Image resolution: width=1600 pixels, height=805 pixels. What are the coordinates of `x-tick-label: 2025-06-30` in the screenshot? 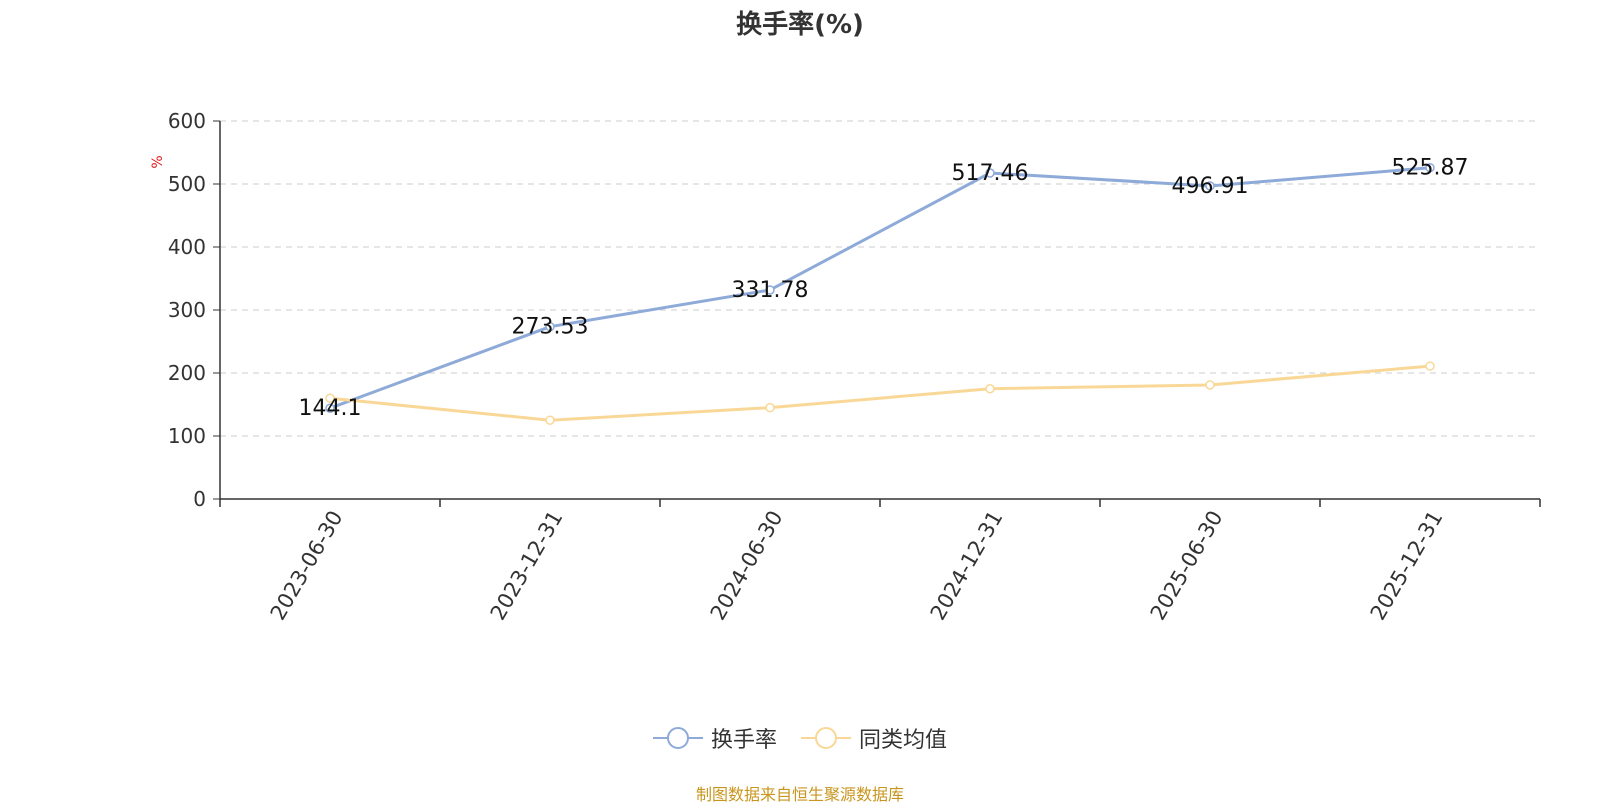 It's located at (1187, 566).